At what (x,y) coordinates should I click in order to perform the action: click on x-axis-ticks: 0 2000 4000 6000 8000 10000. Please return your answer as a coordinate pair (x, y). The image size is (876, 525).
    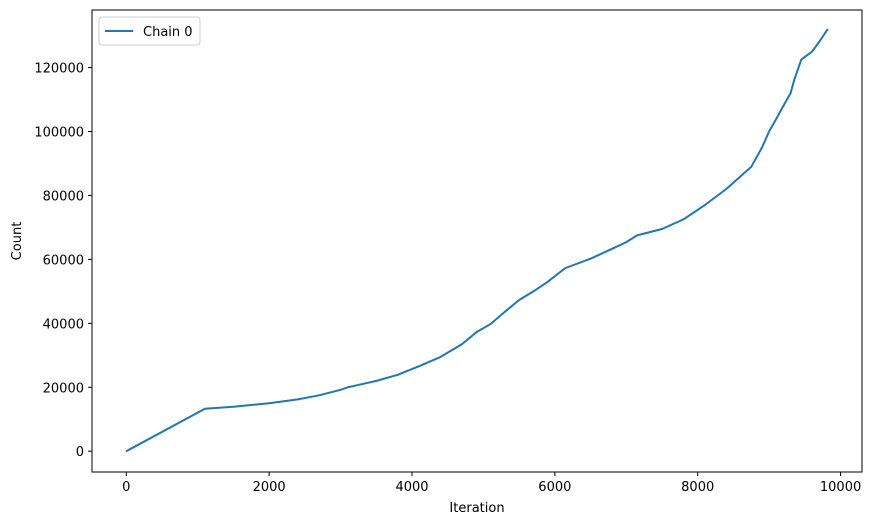
    Looking at the image, I should click on (491, 483).